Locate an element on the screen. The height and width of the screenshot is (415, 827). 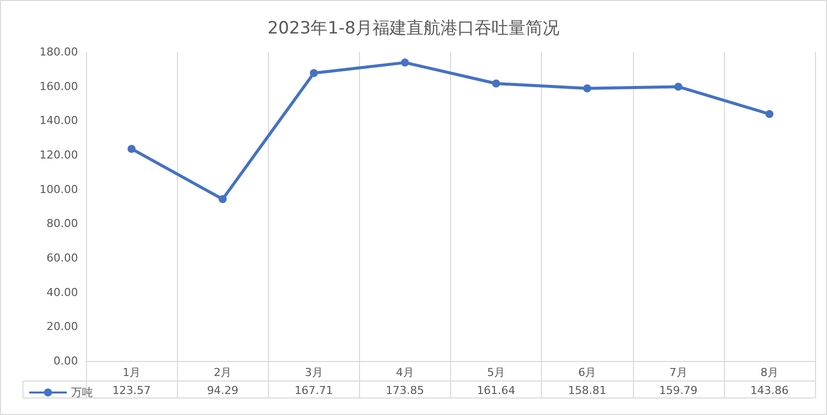
x-tick-label: 6月 is located at coordinates (587, 372).